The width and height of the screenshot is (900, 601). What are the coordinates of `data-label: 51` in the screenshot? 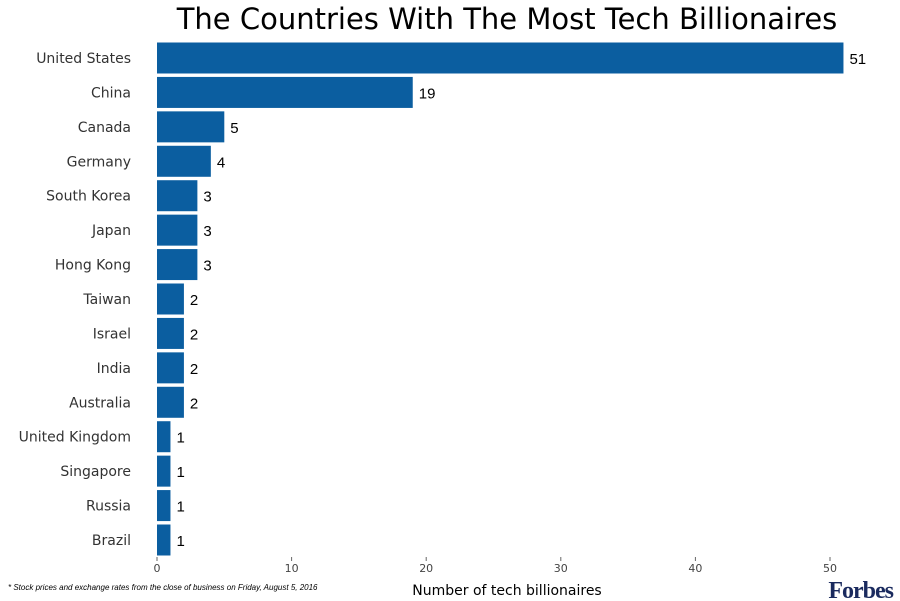 It's located at (857, 59).